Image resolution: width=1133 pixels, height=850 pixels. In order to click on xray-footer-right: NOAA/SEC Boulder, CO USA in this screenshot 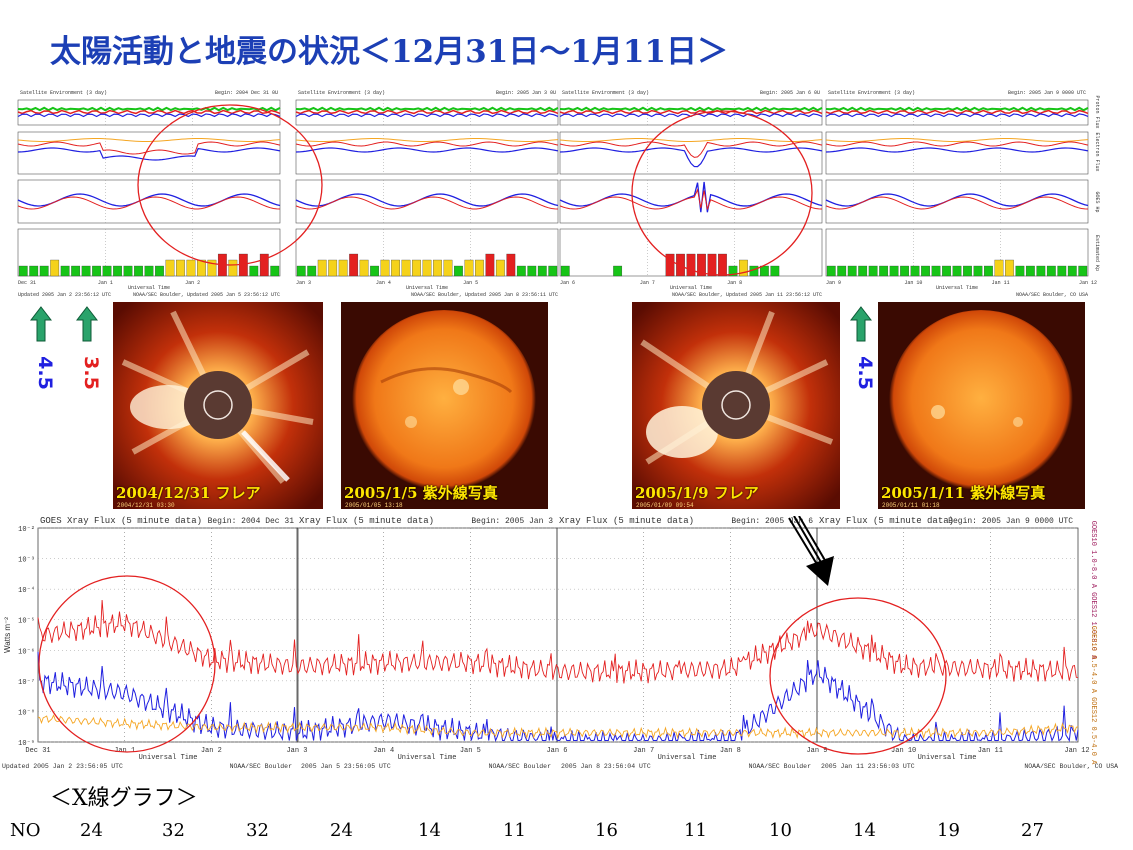, I will do `click(1071, 766)`.